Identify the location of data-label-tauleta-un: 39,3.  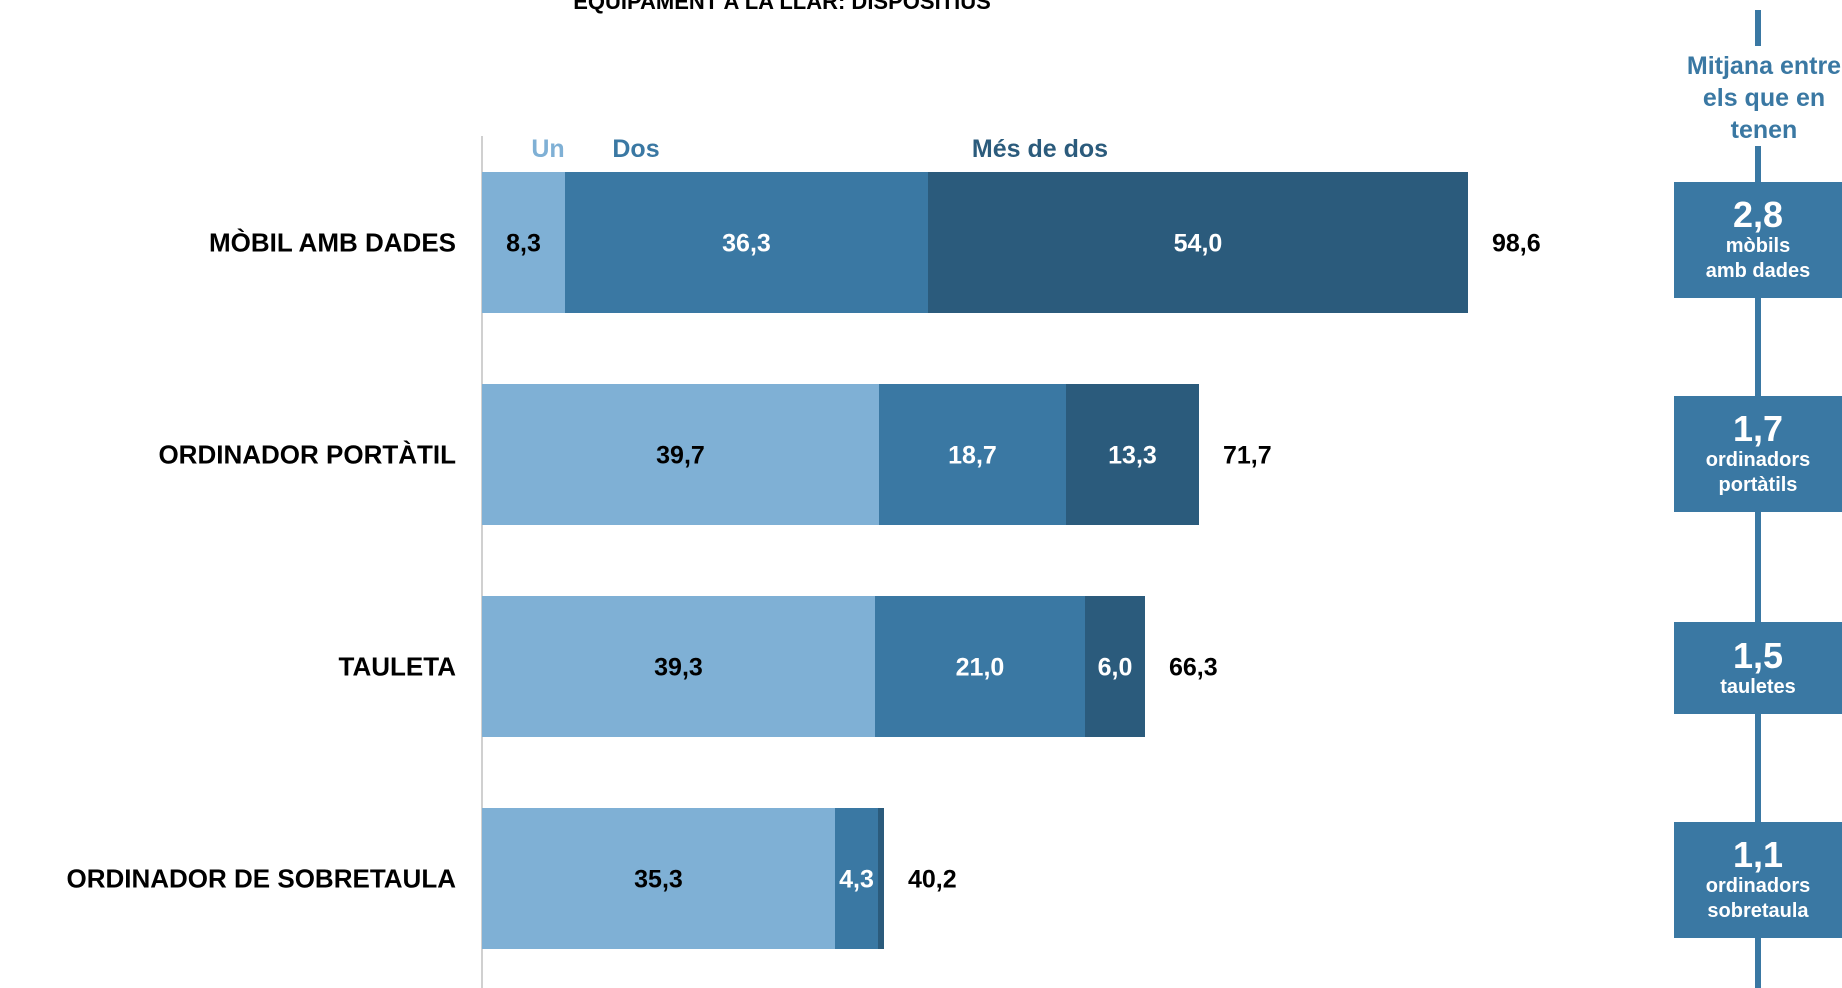
(678, 668).